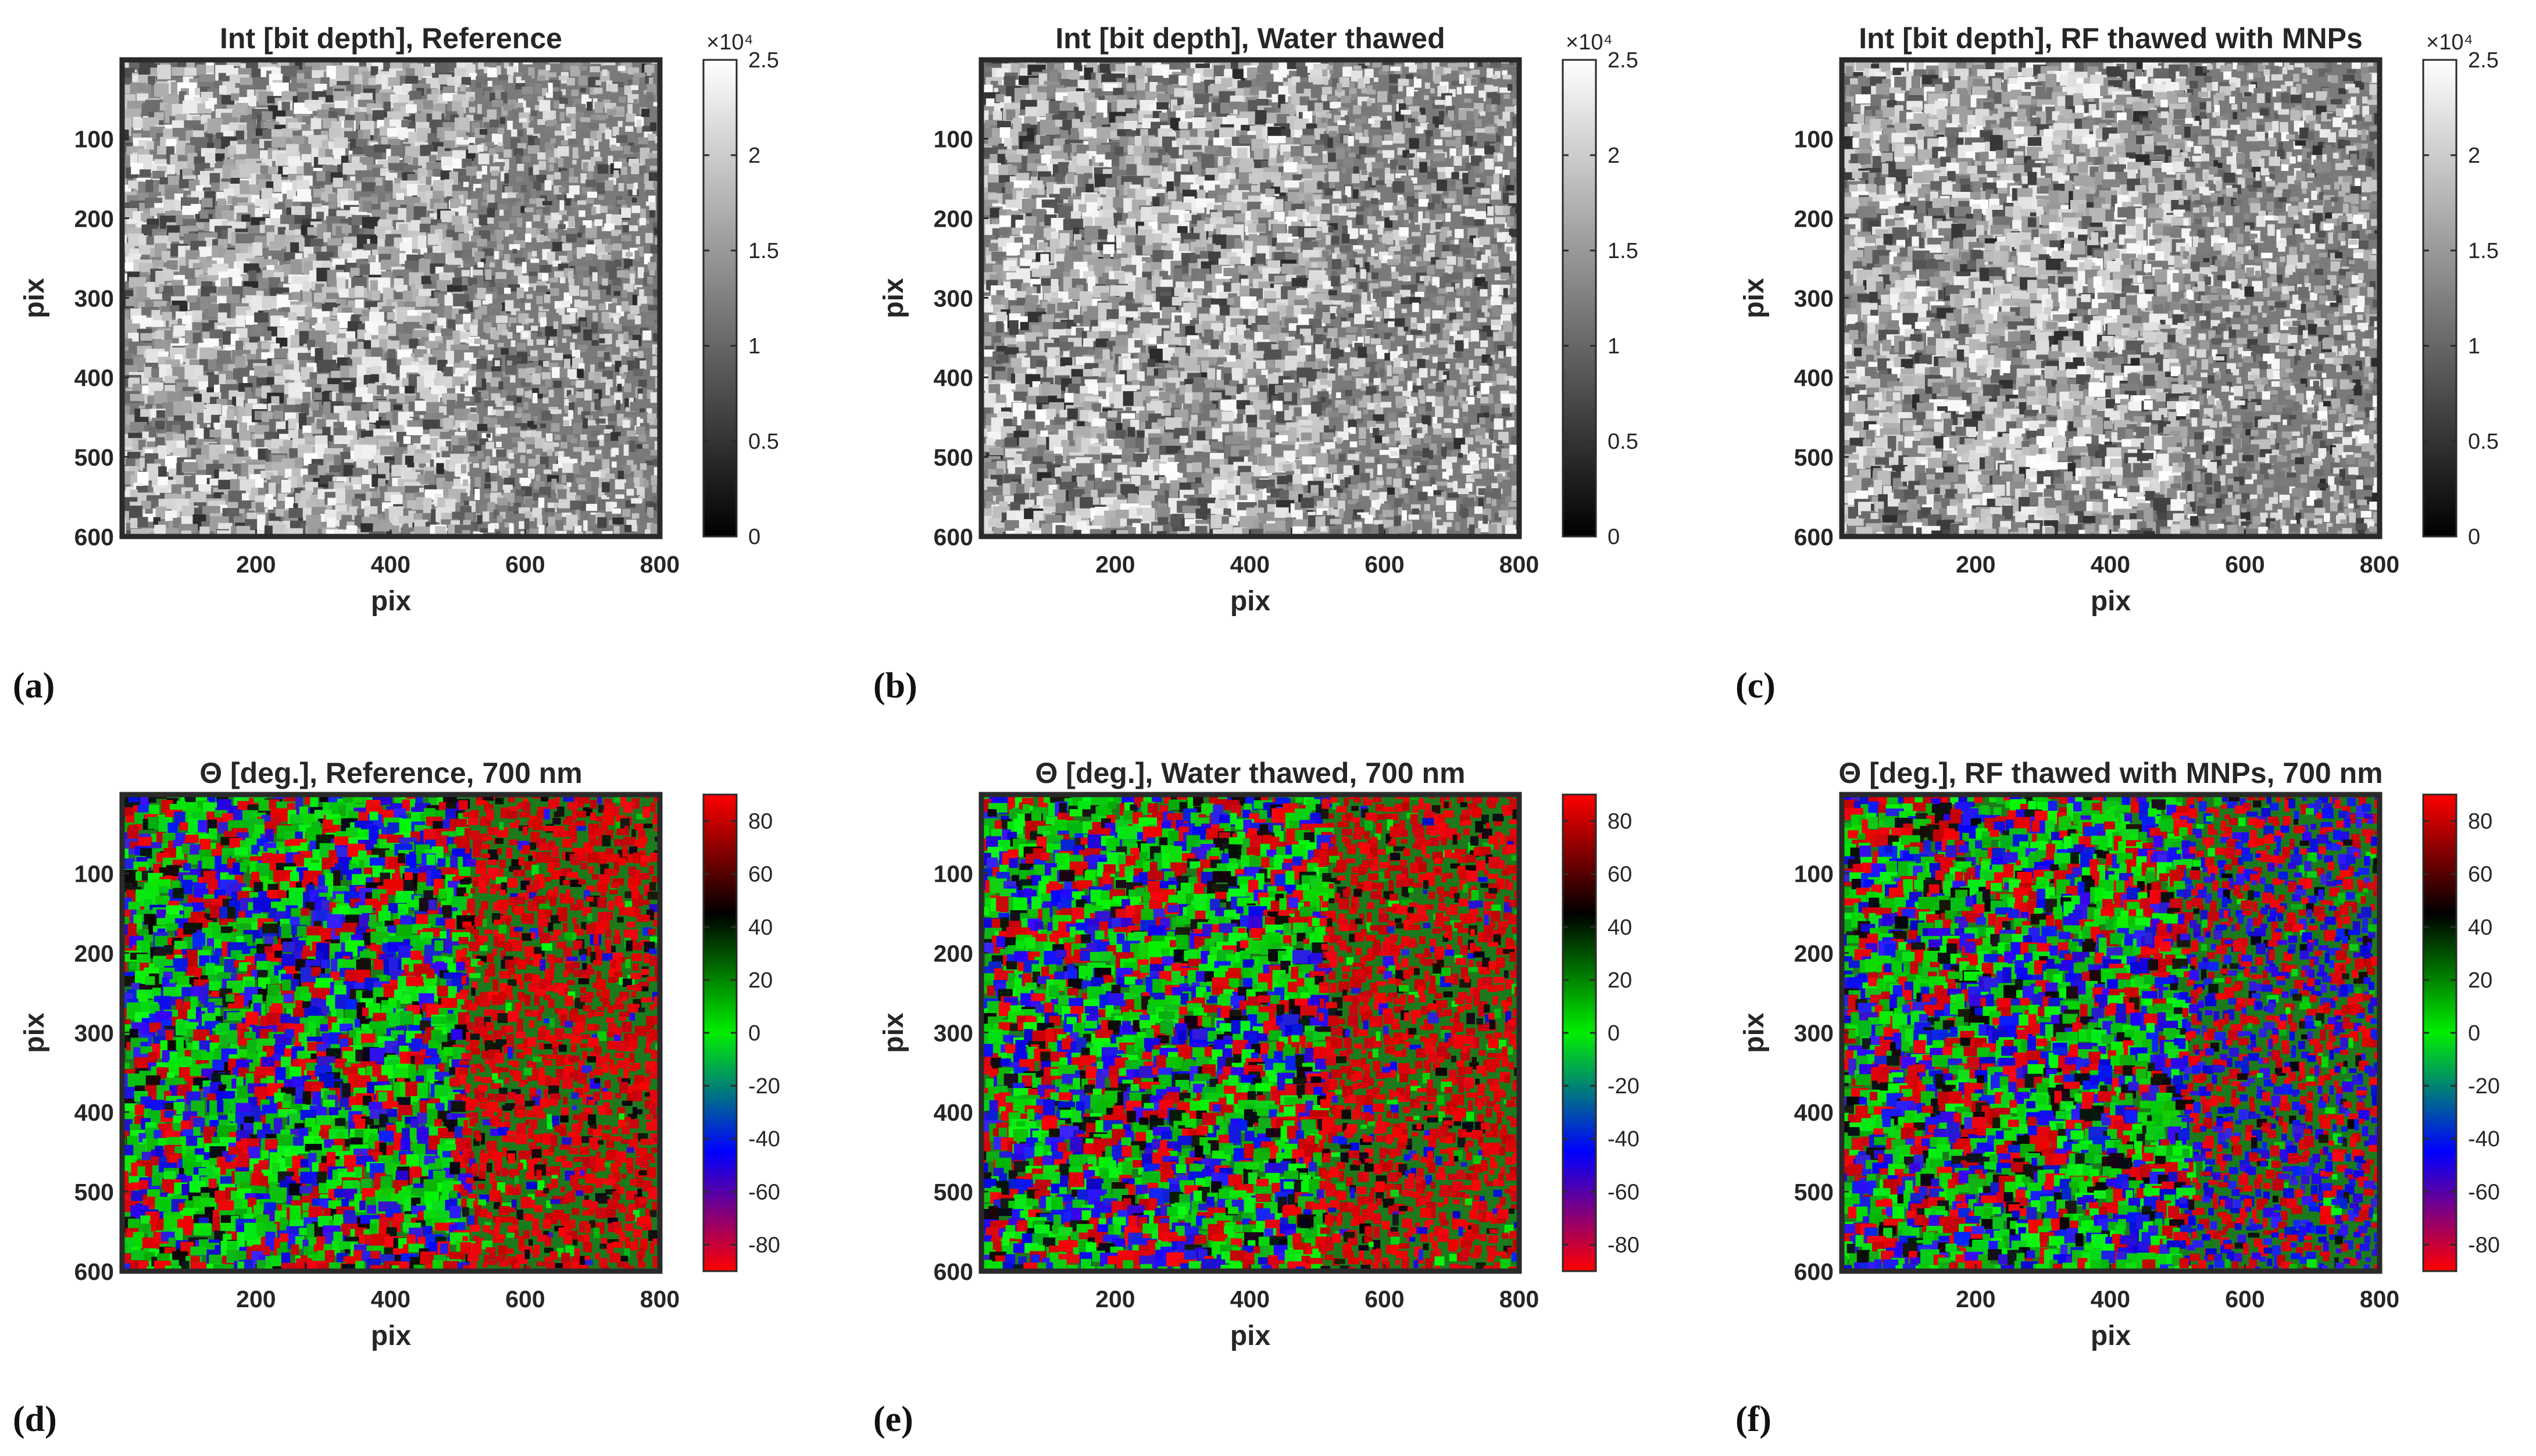  I want to click on colorbar-tick-label: -60, so click(1624, 1192).